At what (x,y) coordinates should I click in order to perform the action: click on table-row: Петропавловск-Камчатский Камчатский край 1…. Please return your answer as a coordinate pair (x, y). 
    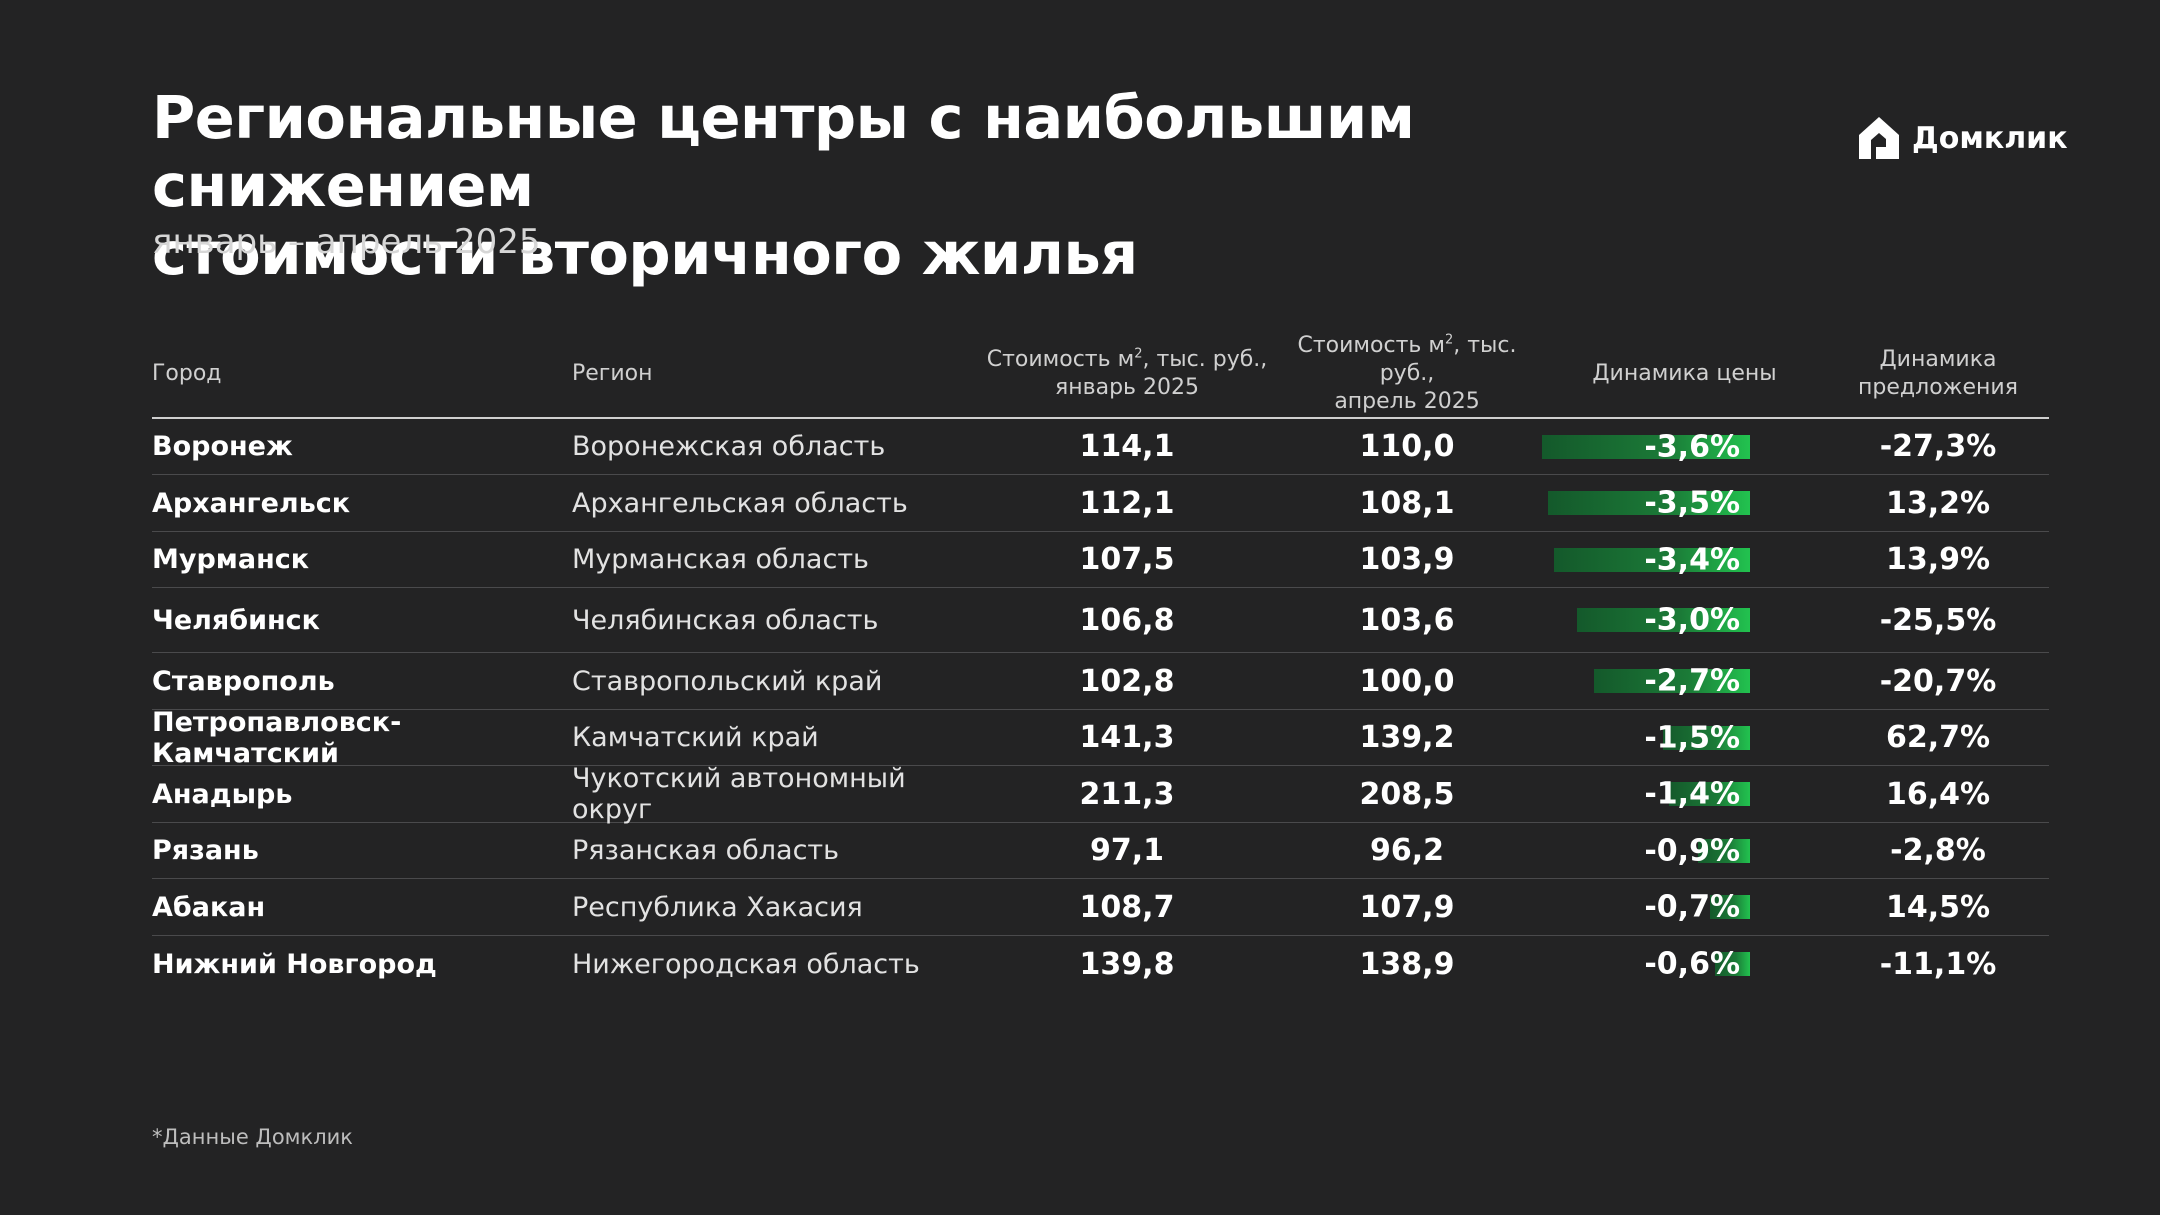
    Looking at the image, I should click on (1100, 737).